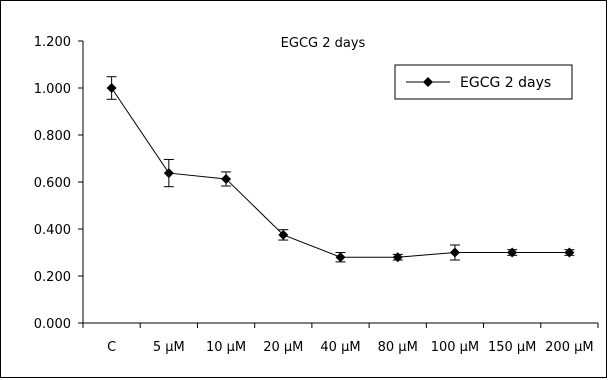 The image size is (609, 380). I want to click on y-tick-label: 0.200, so click(52, 277).